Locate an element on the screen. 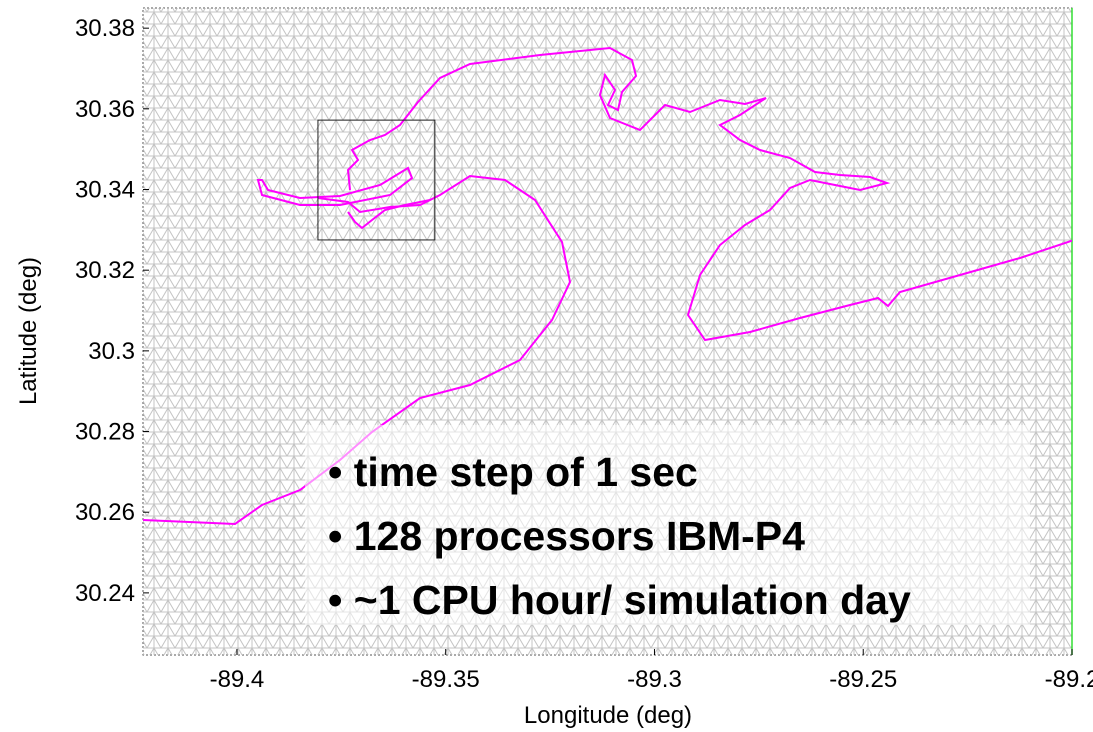 The width and height of the screenshot is (1093, 732). y-tick-label: 30.28 is located at coordinates (105, 432).